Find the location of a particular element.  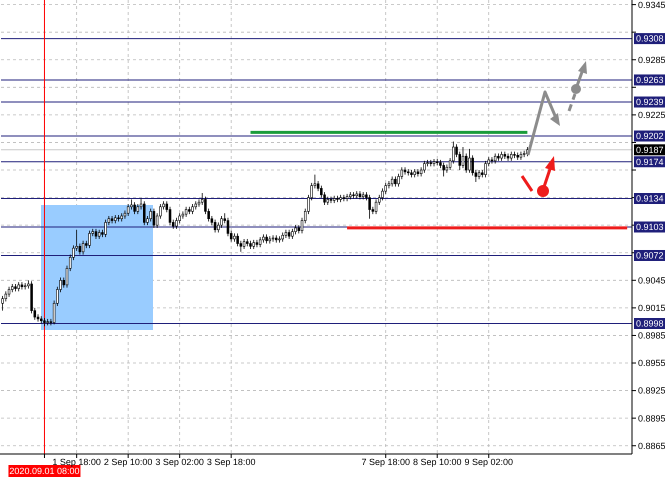

x-tick-label: 3 Sep 18:00 is located at coordinates (231, 462).